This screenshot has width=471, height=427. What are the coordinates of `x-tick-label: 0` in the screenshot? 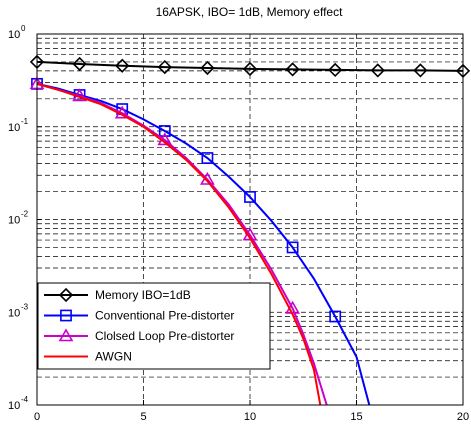 It's located at (37, 417).